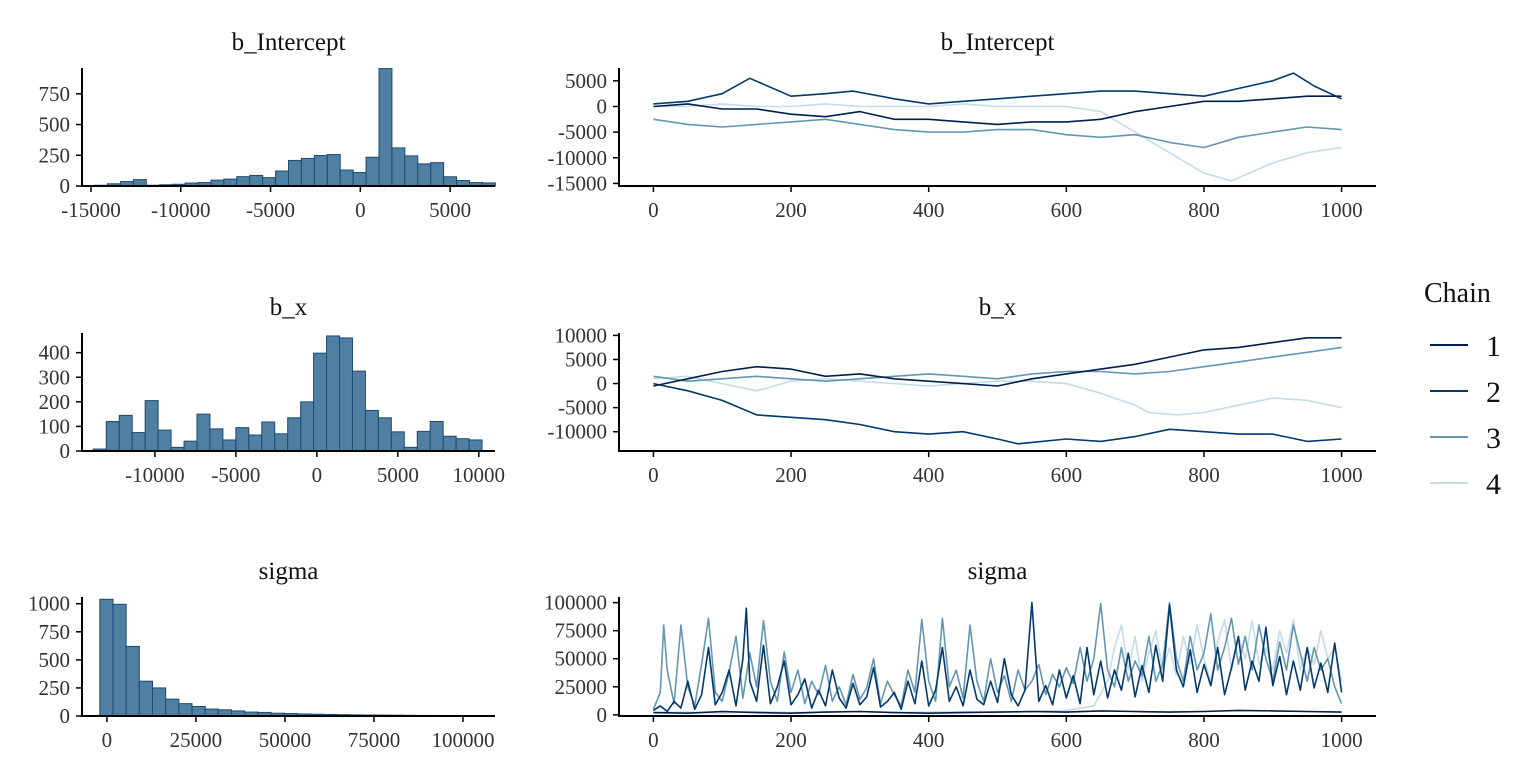  Describe the element at coordinates (479, 475) in the screenshot. I see `x-tick-label: 10000` at that location.